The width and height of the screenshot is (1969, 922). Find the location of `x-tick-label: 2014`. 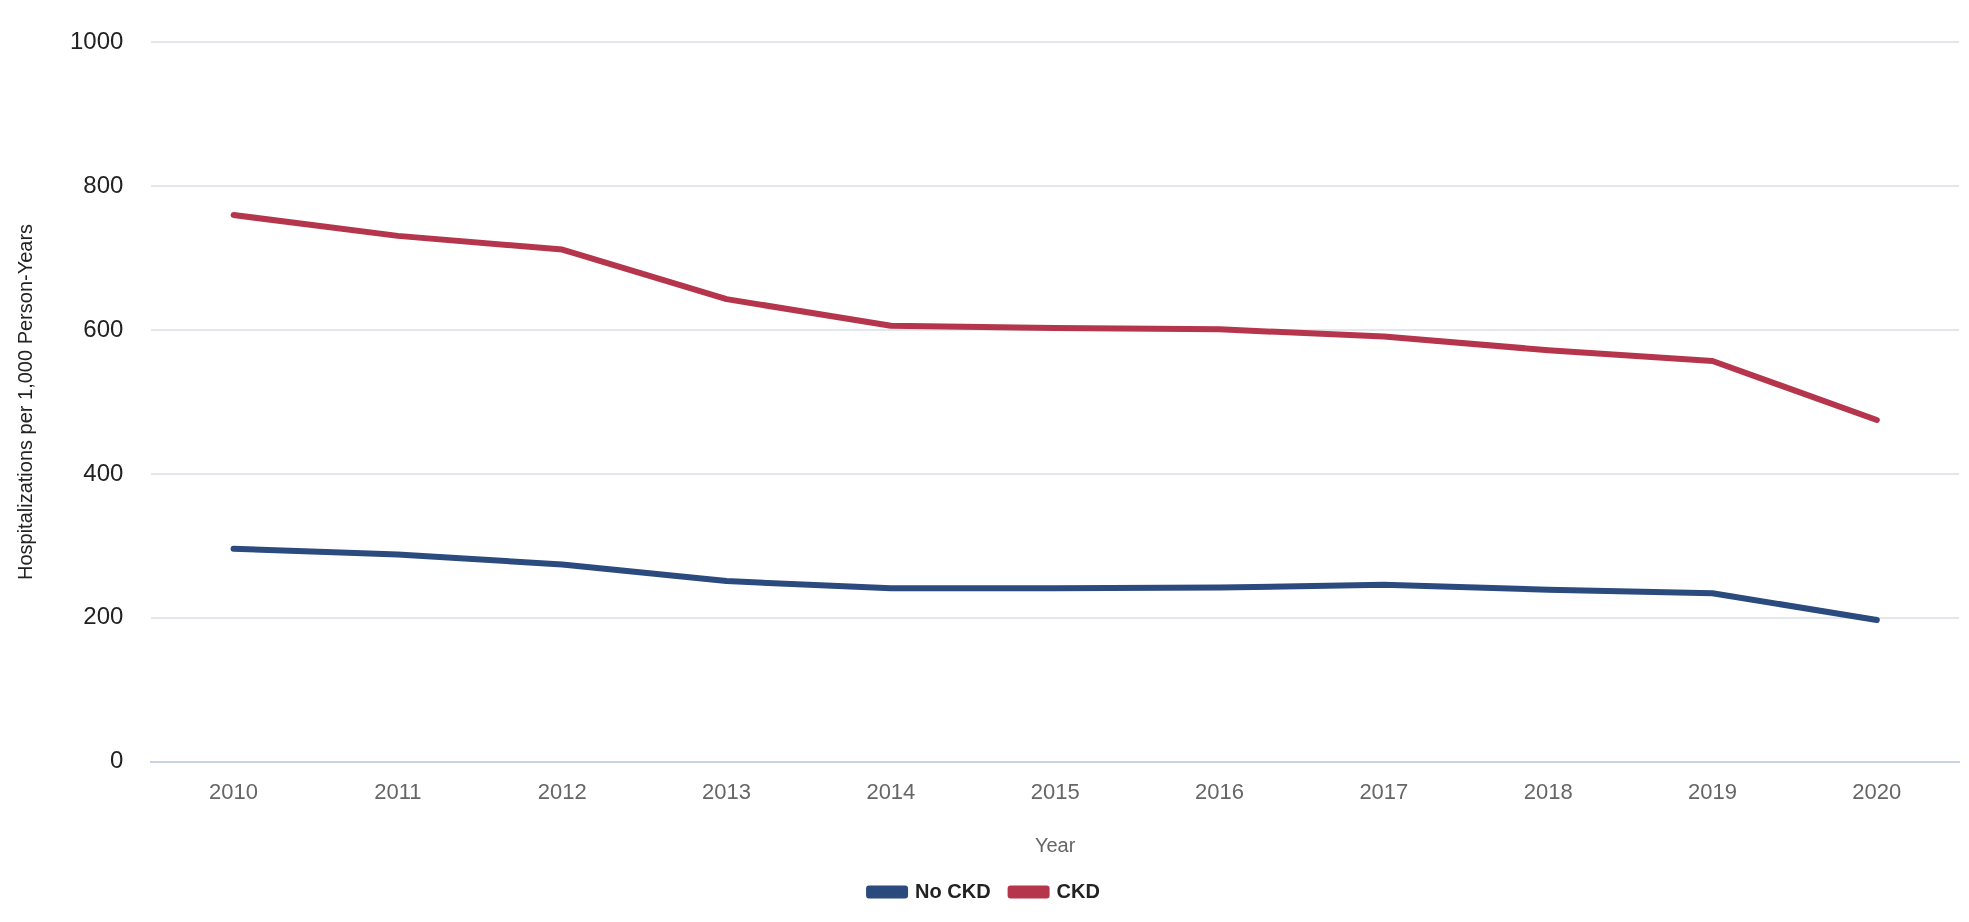

x-tick-label: 2014 is located at coordinates (891, 791).